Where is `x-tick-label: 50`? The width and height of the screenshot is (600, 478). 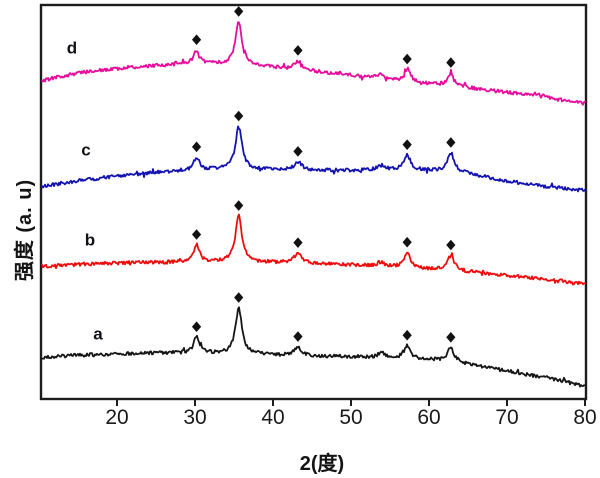
x-tick-label: 50 is located at coordinates (351, 417).